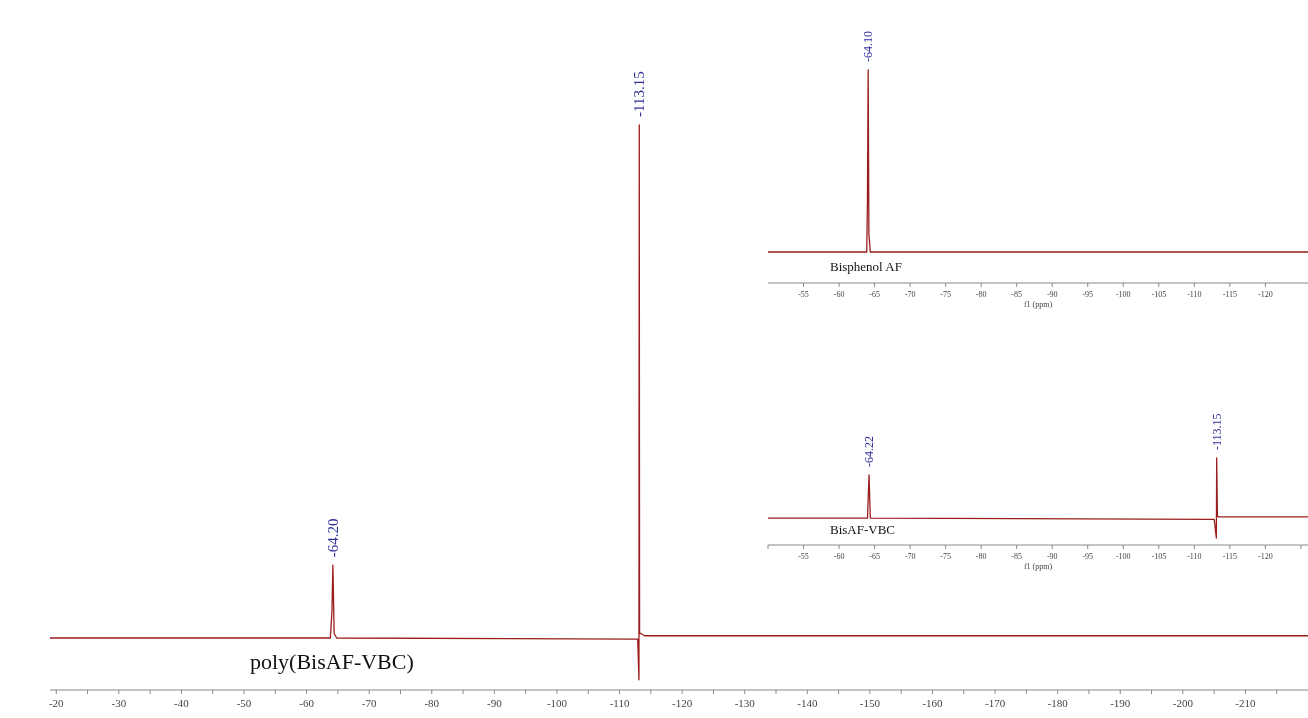 This screenshot has height=718, width=1308. I want to click on x-tick-label: -50, so click(244, 703).